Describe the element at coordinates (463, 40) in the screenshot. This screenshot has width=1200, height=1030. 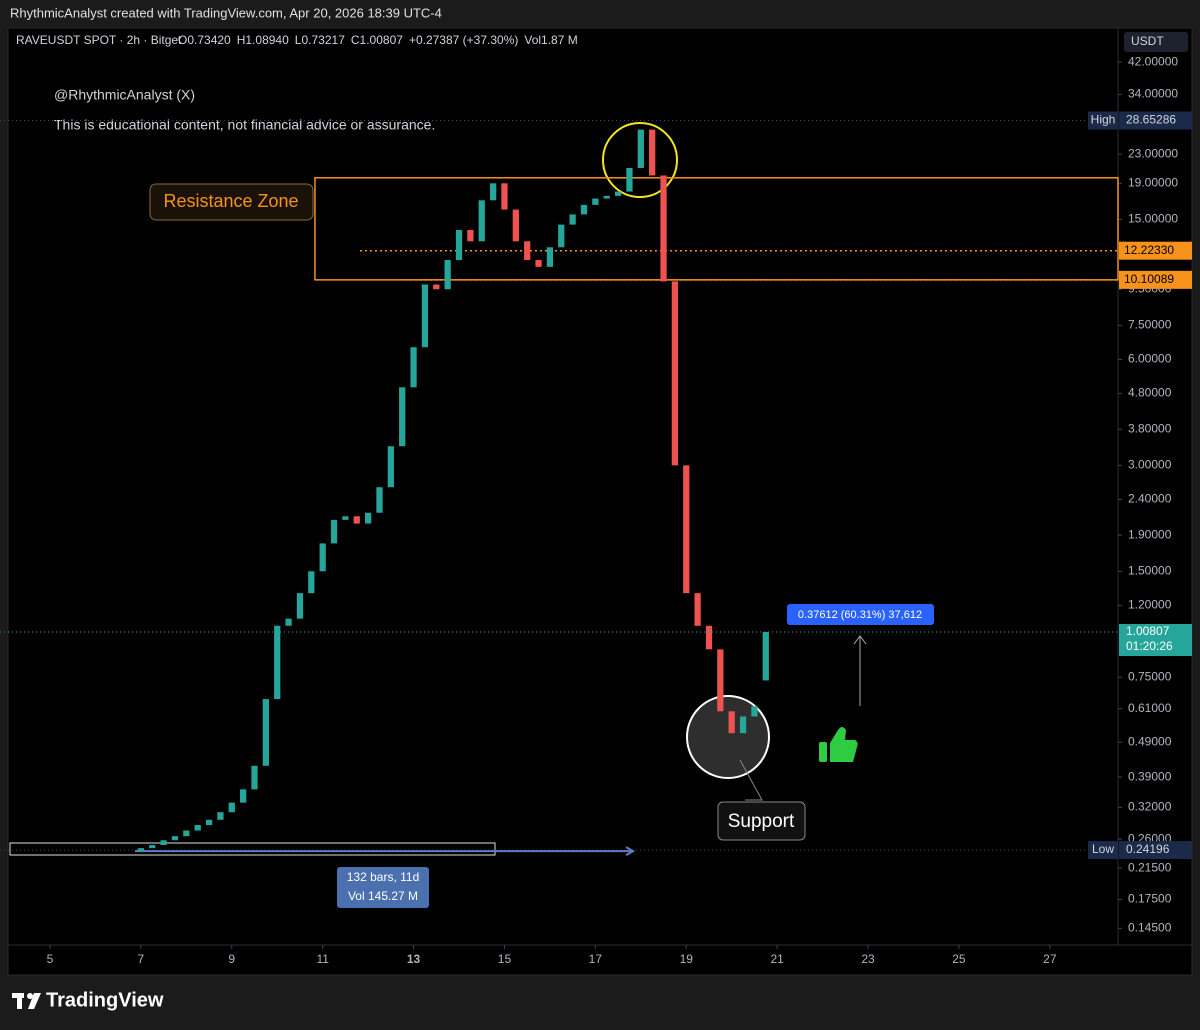
I see `legend-change: +0.27387 (+37.30%)` at that location.